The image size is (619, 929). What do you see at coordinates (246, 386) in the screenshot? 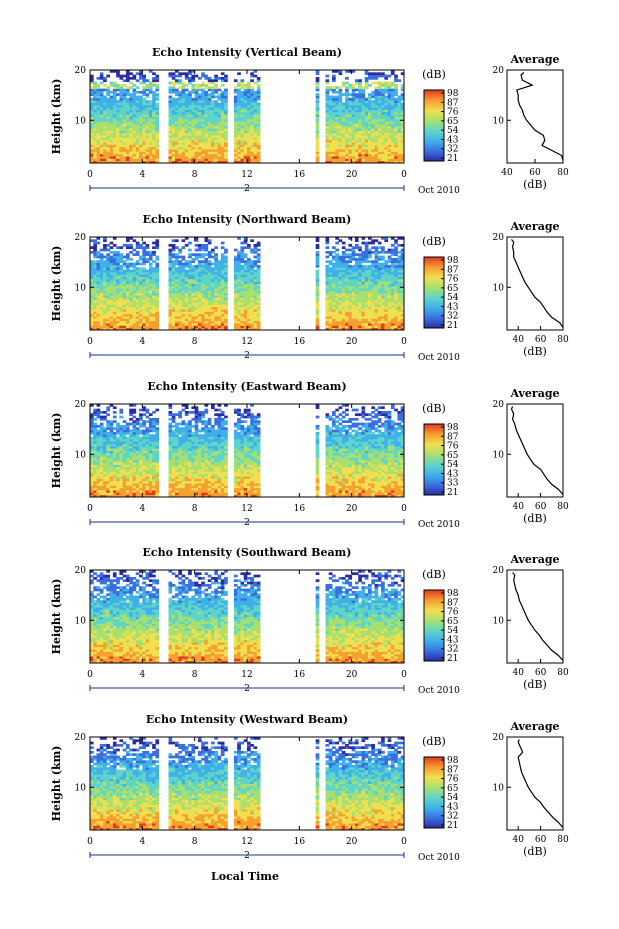
I see `panel-title: Echo Intensity (Eastward Beam)` at bounding box center [246, 386].